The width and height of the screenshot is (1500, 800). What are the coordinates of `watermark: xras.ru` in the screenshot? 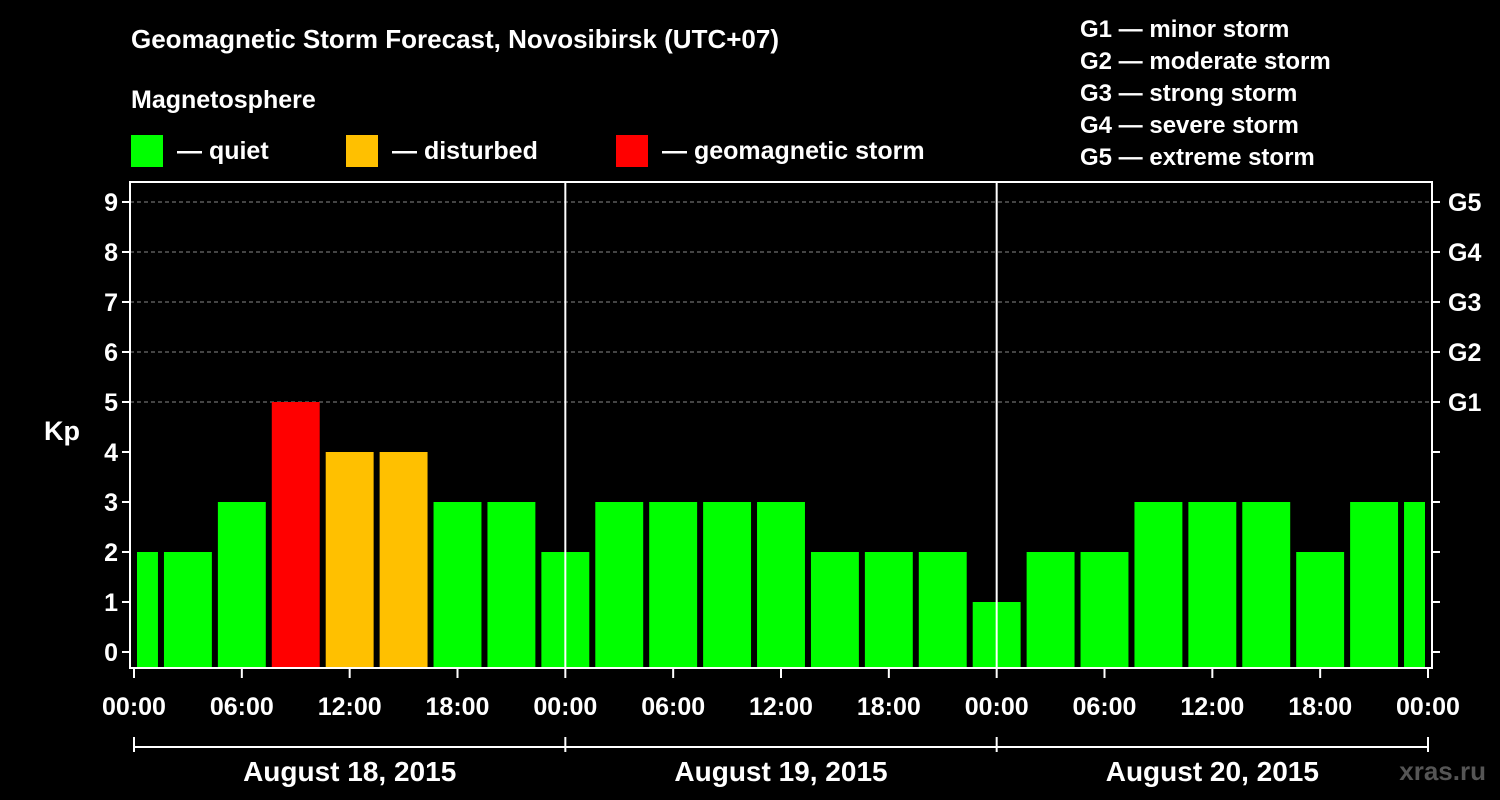 It's located at (1442, 771).